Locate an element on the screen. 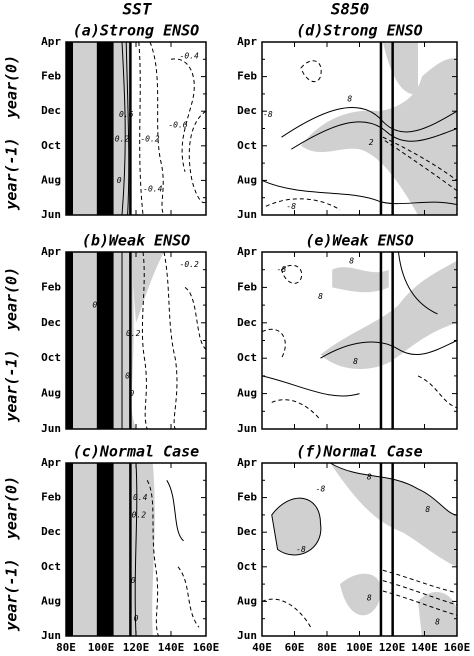 This screenshot has width=474, height=656. x-tick-label: 120E is located at coordinates (392, 647).